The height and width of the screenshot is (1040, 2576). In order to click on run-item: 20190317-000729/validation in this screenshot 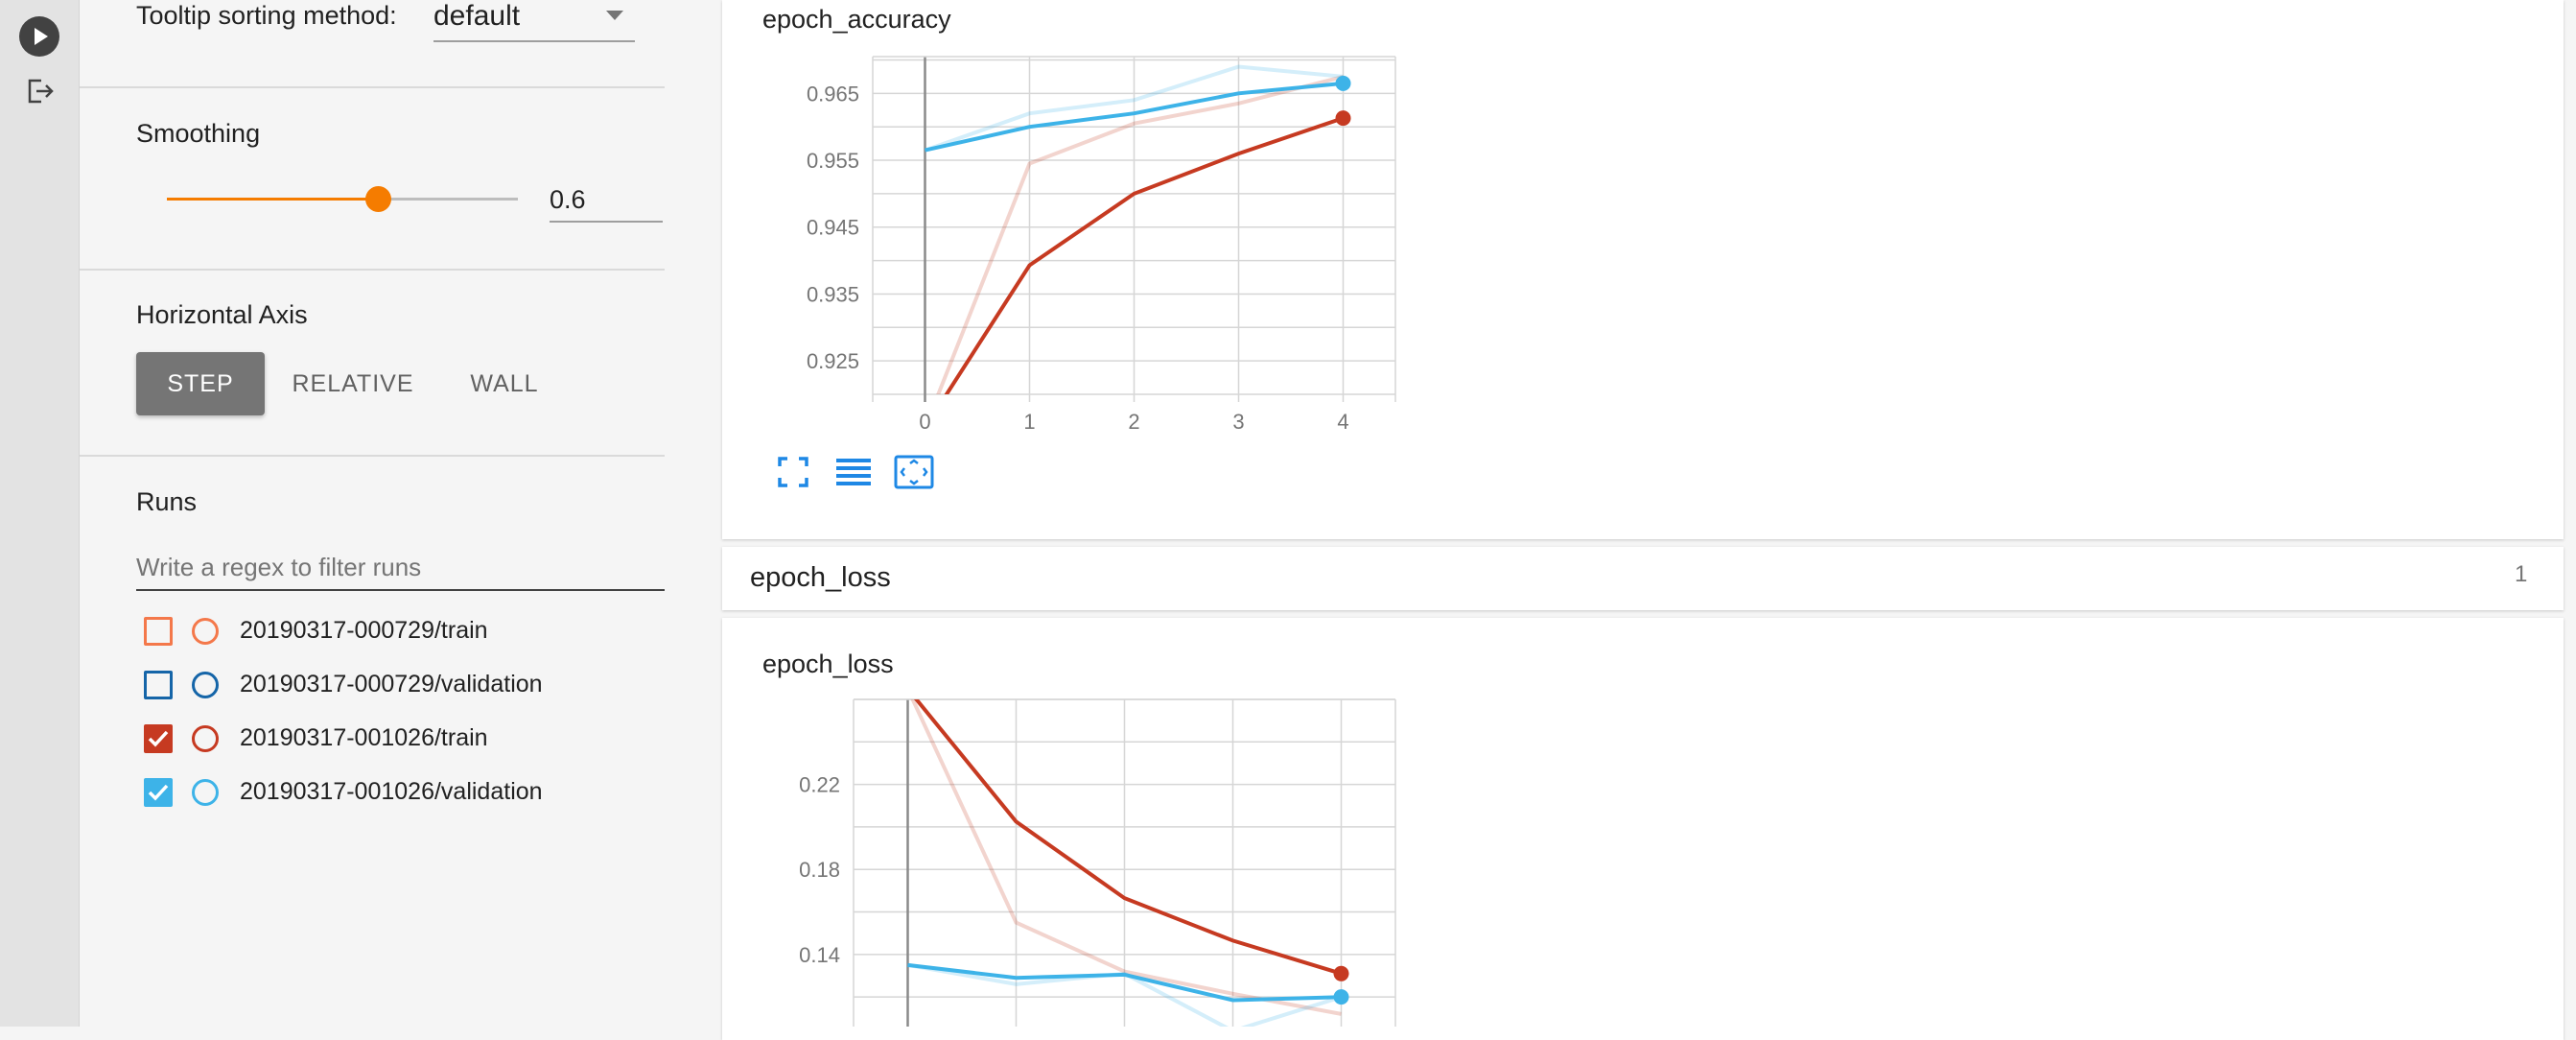, I will do `click(412, 688)`.